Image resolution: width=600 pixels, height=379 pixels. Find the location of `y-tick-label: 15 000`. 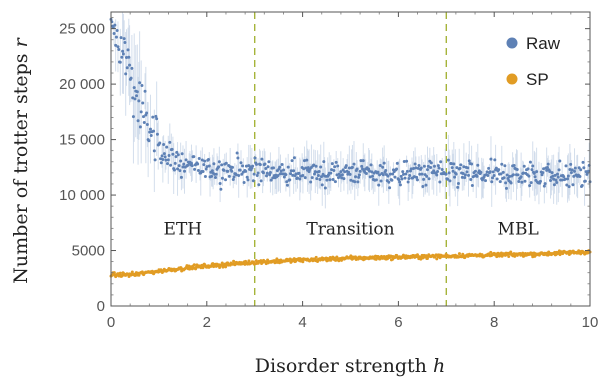

y-tick-label: 15 000 is located at coordinates (82, 140).